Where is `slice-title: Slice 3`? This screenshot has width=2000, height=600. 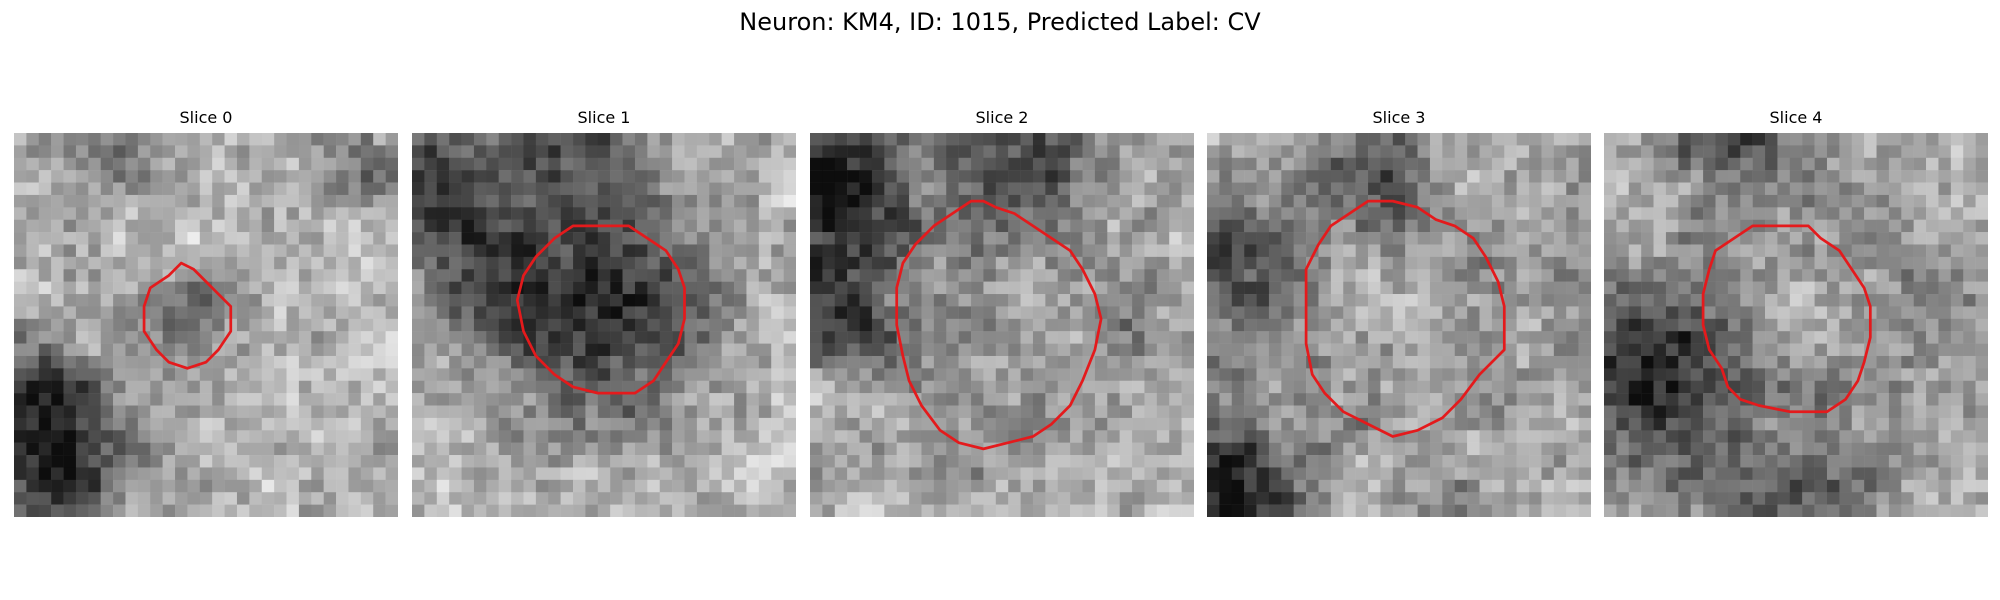 slice-title: Slice 3 is located at coordinates (1399, 117).